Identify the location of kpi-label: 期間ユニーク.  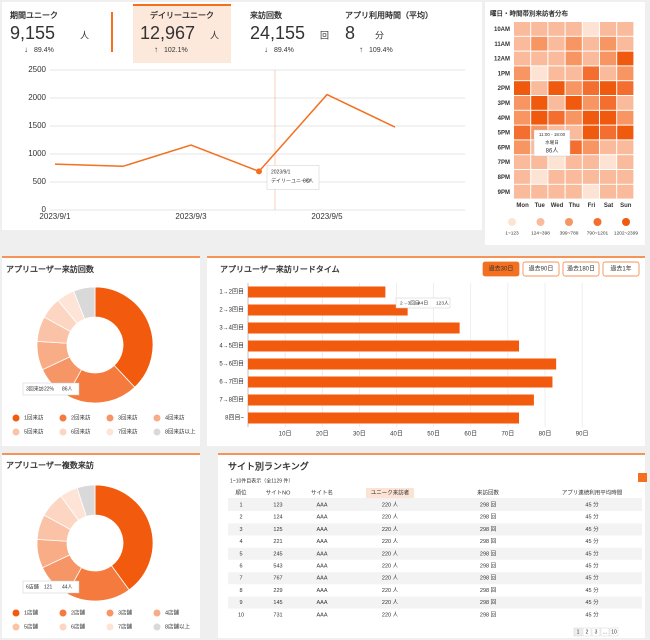
(34, 15).